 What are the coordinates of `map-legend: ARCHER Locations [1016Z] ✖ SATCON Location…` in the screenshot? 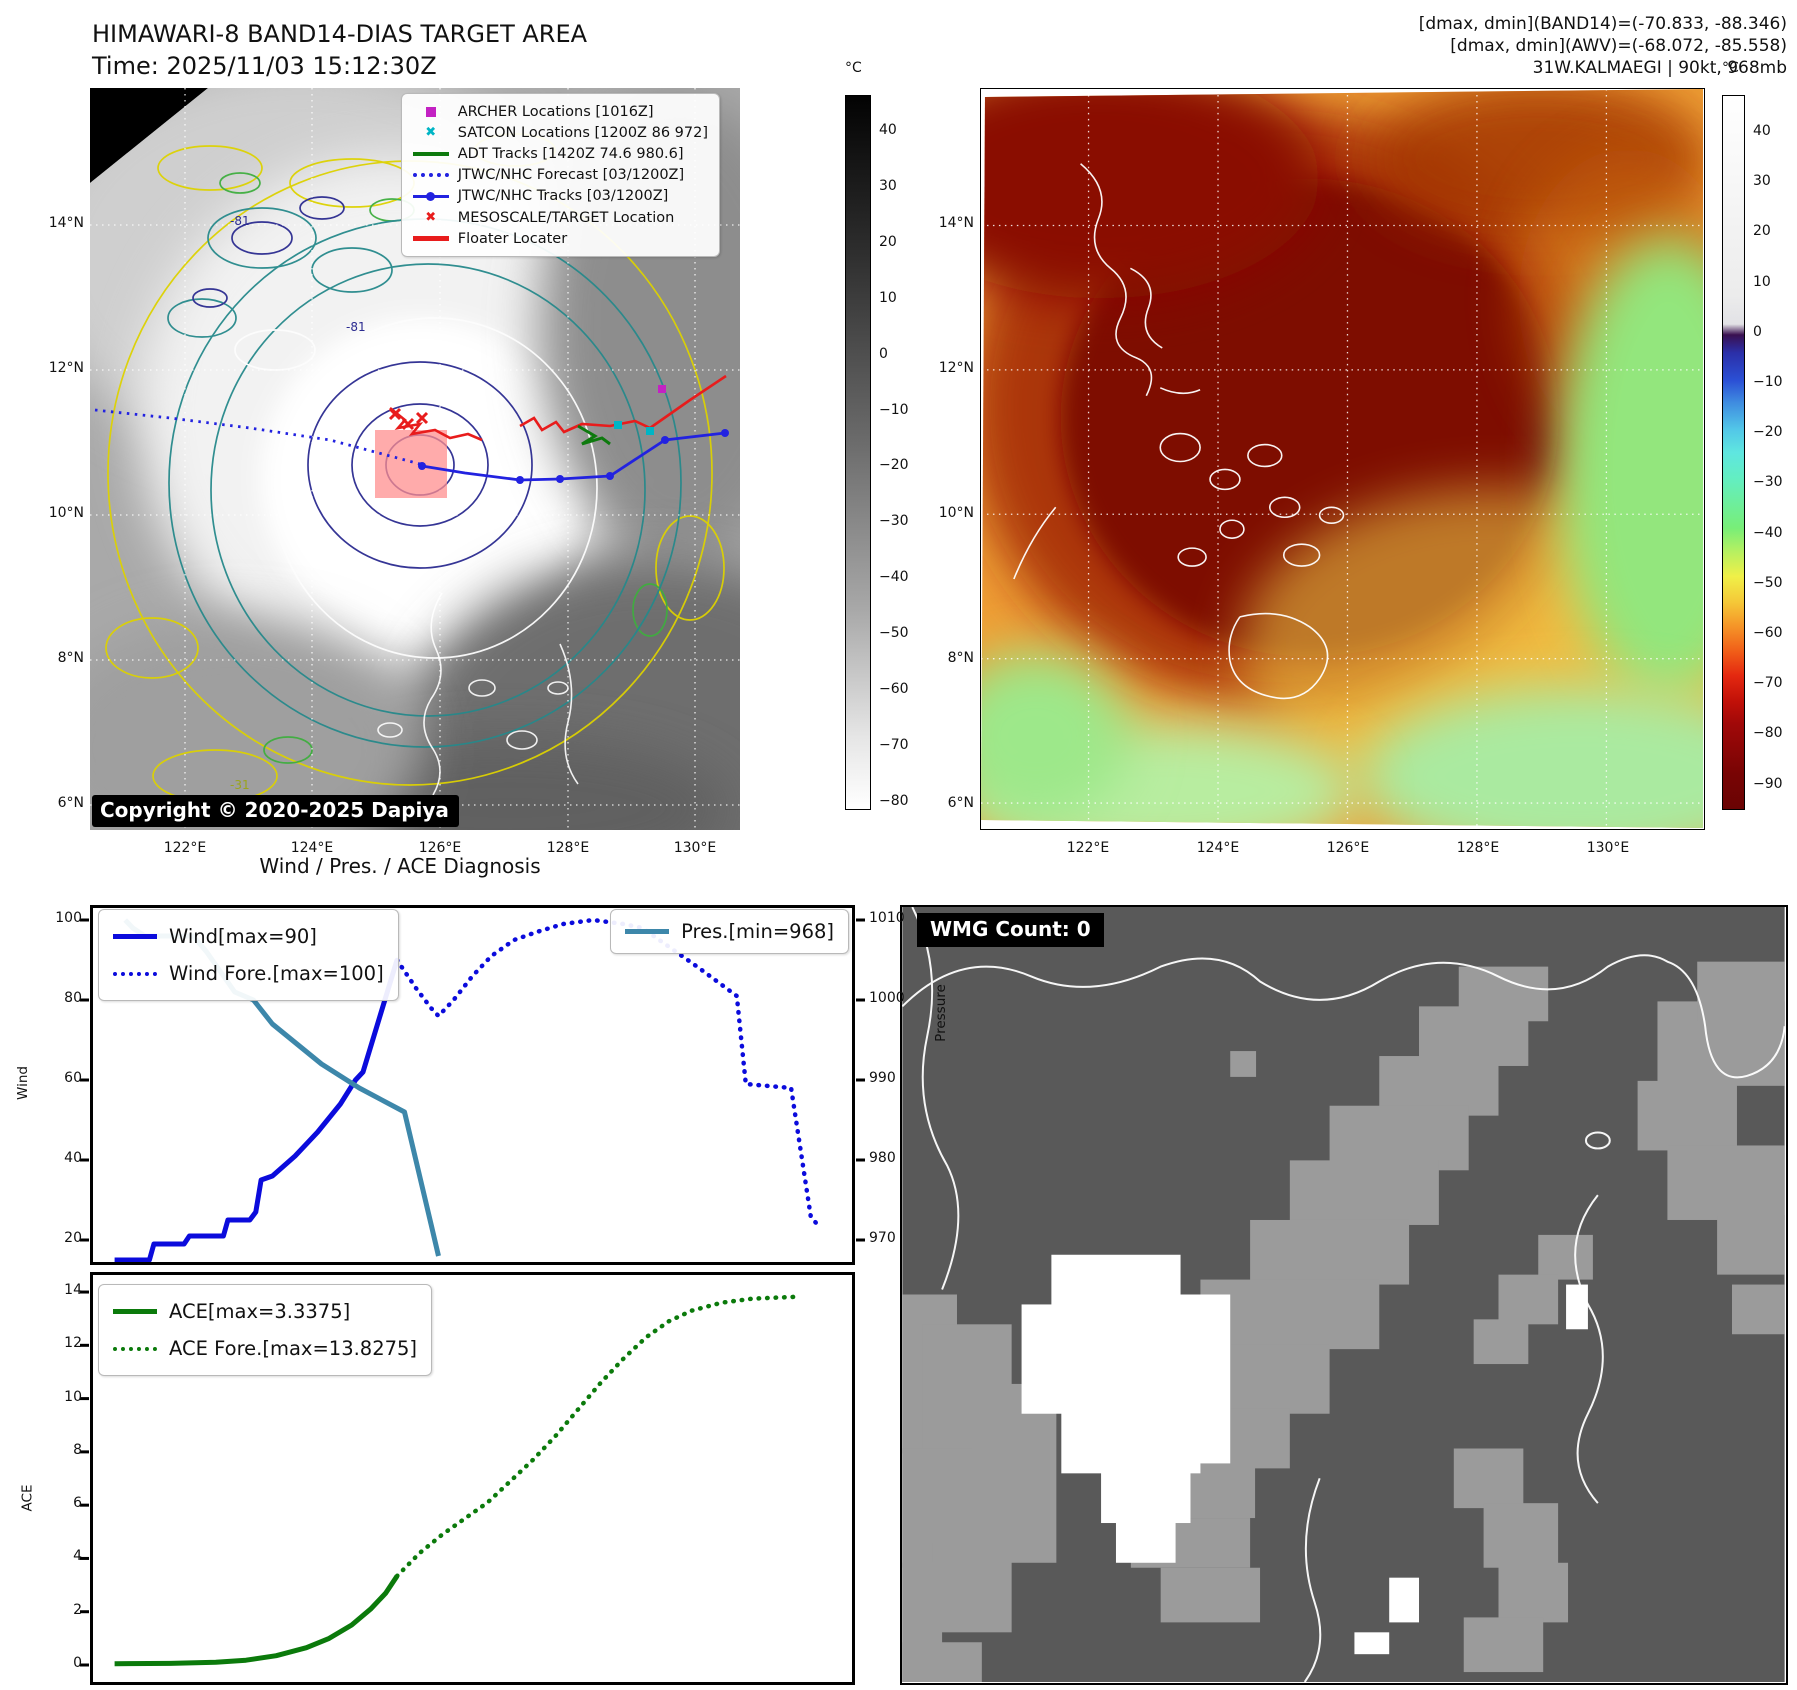 It's located at (560, 175).